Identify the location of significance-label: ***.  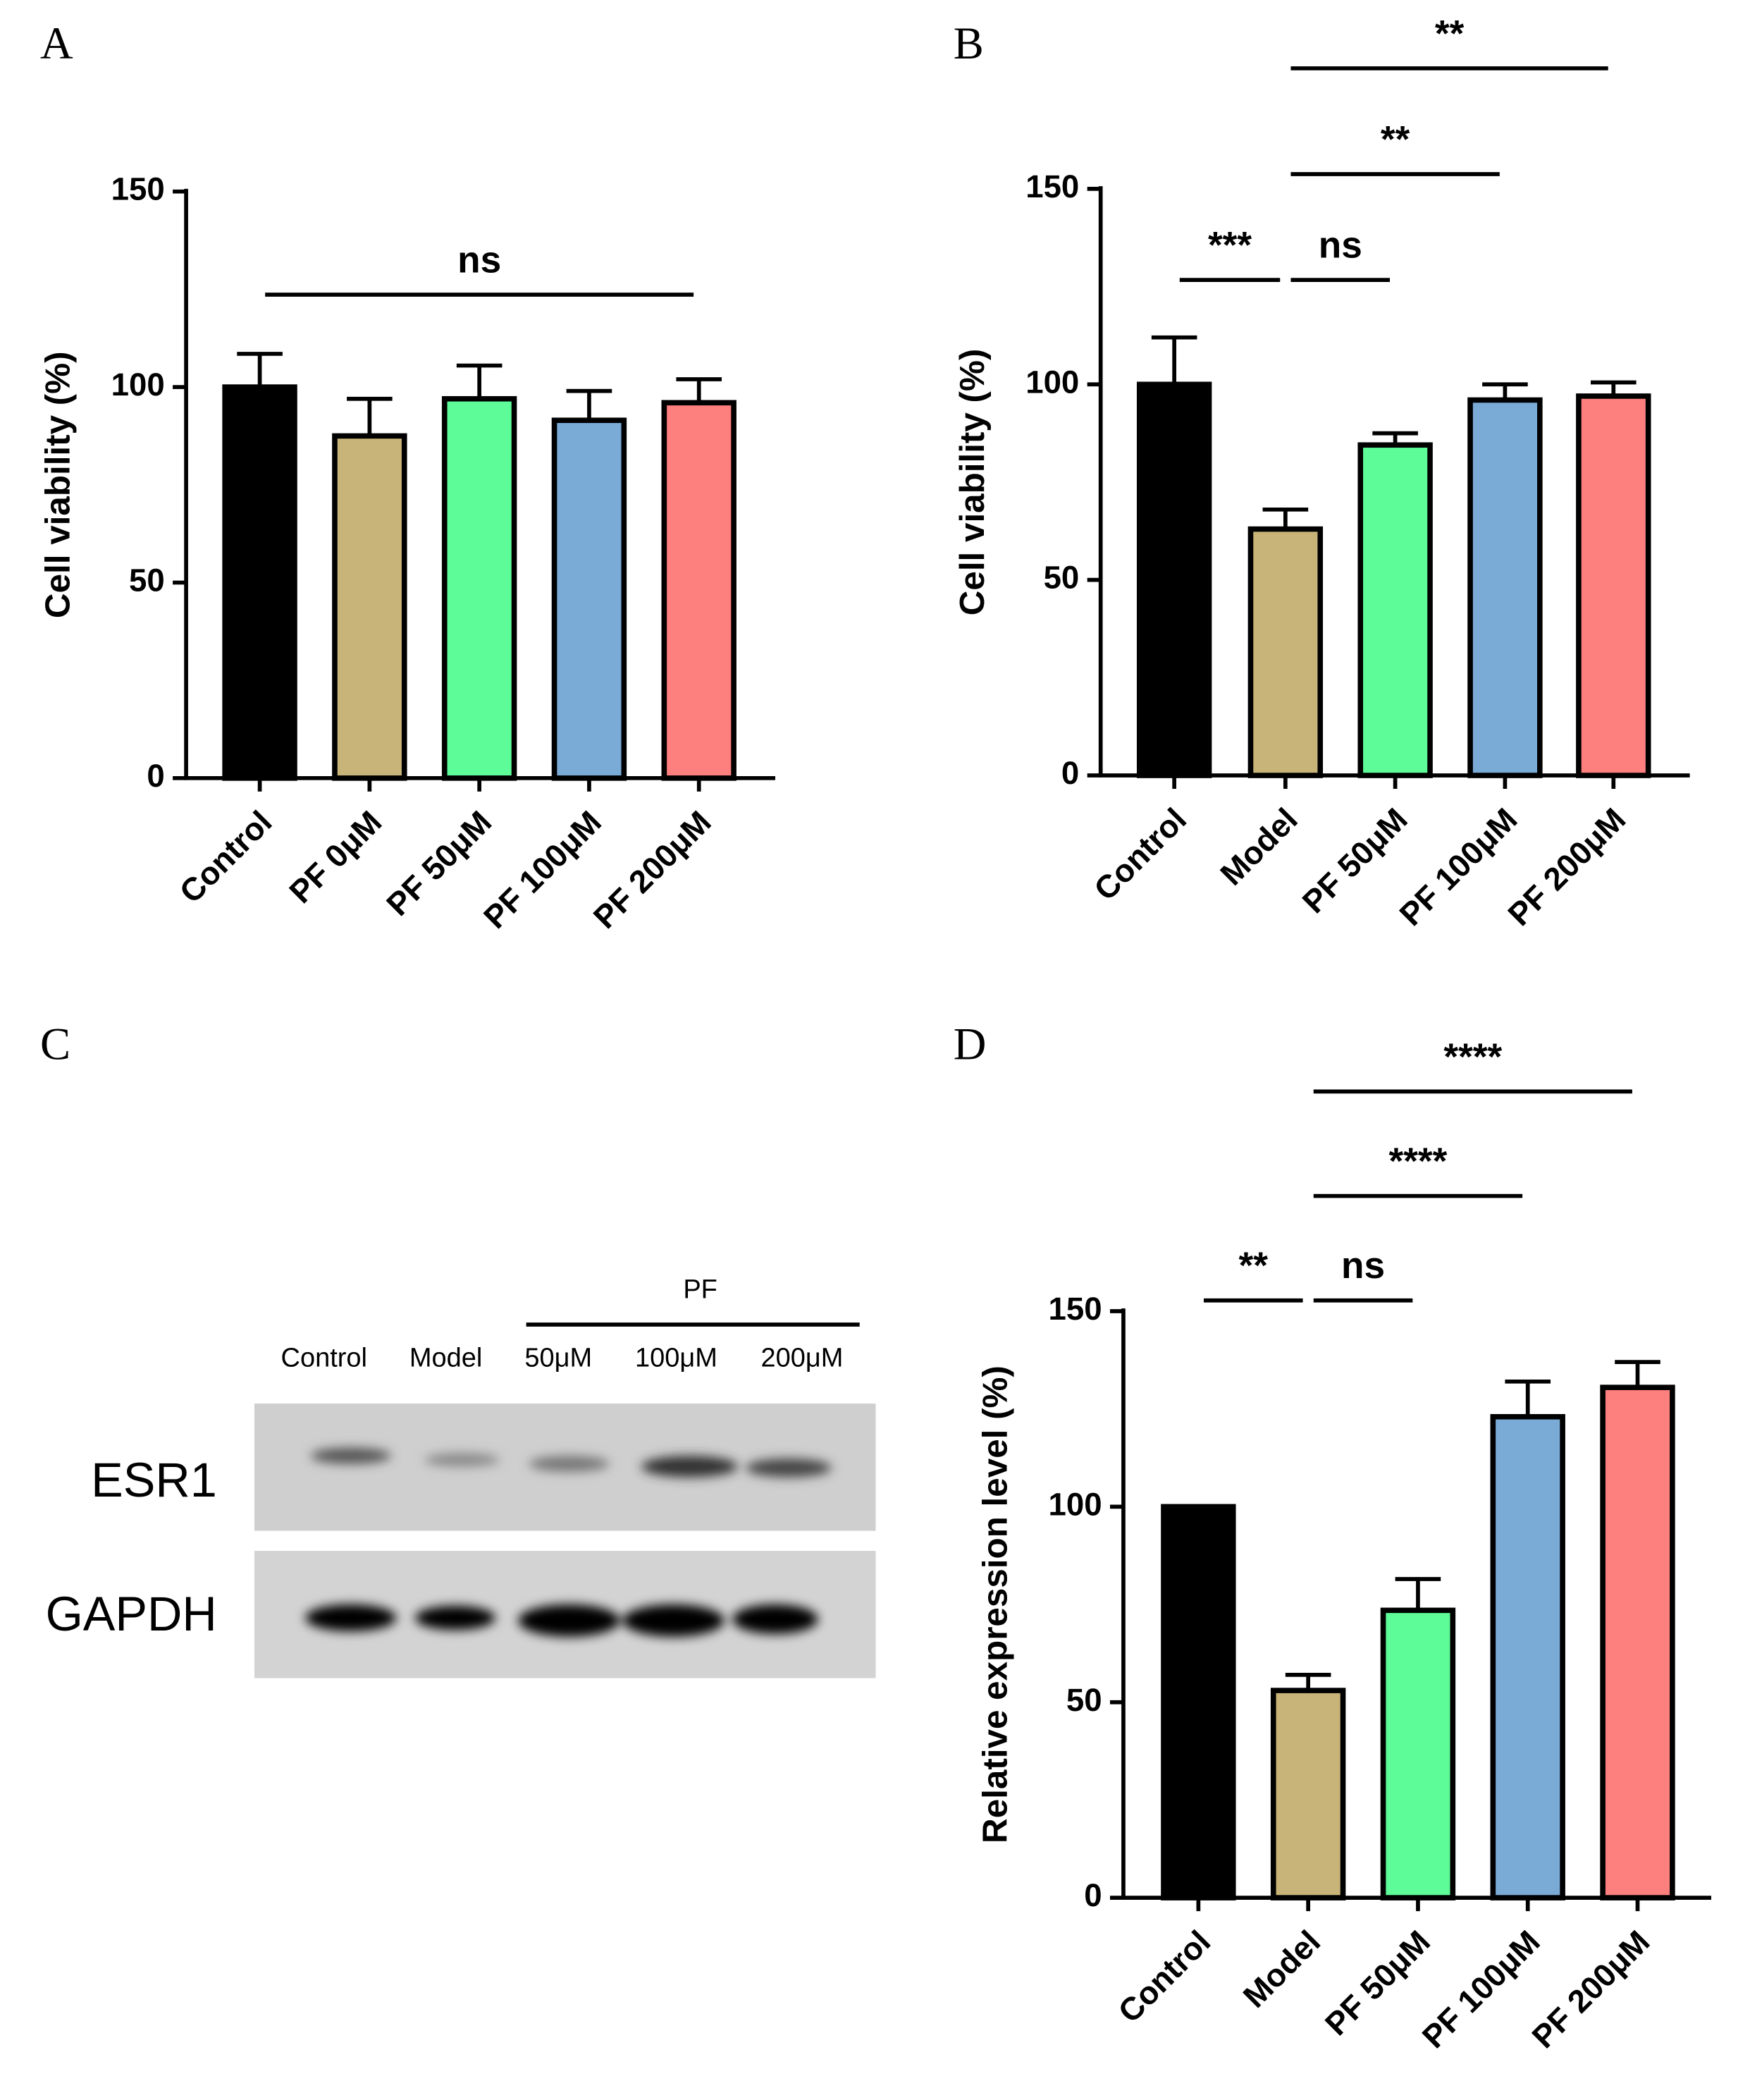
(1230, 246).